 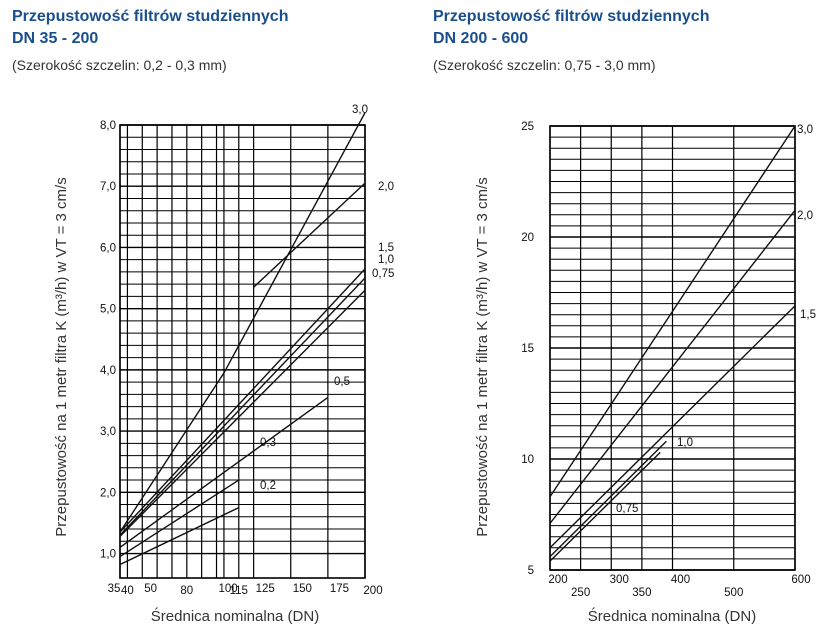 I want to click on left-y-tick-label: 6,0, so click(x=108, y=248).